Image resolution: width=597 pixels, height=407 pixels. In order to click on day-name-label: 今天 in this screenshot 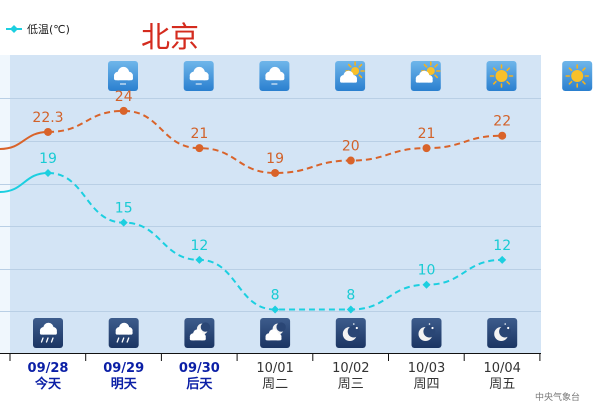, I will do `click(48, 384)`.